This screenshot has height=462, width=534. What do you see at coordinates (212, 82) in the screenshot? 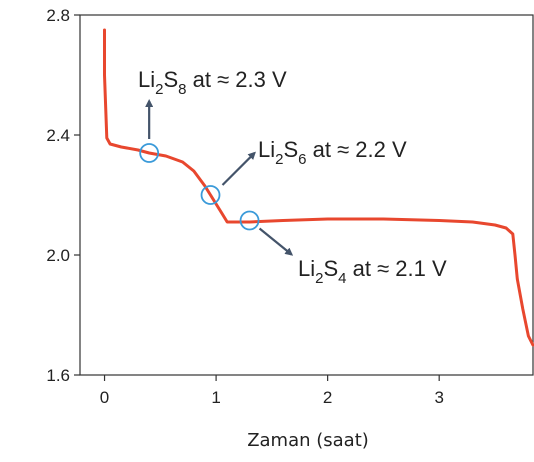
I see `annotation-li2s8: Li2S8 at ≈ 2.3 V` at bounding box center [212, 82].